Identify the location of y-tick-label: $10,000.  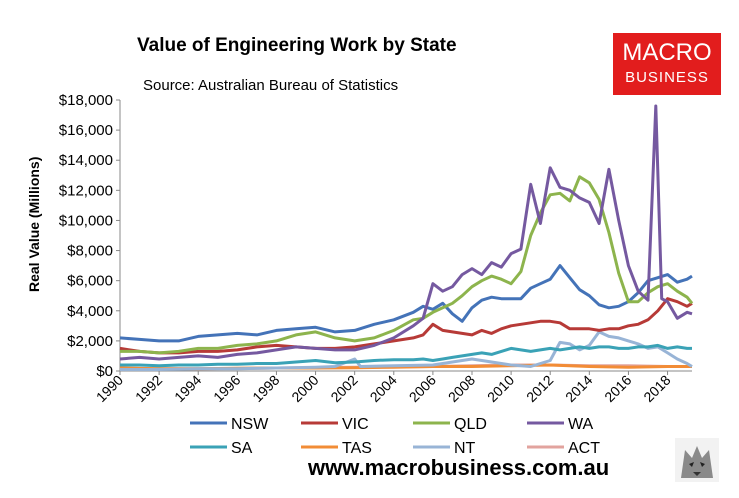
(86, 220).